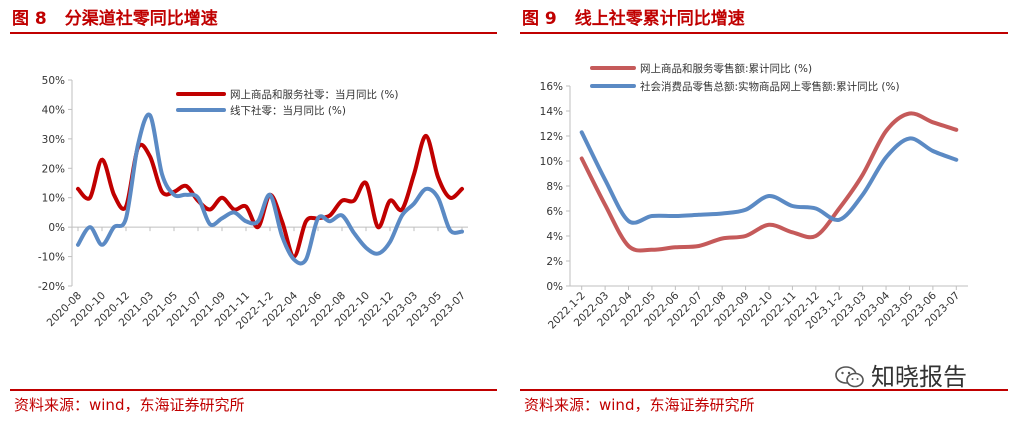  I want to click on left-figure-number: 图 8, so click(29, 19).